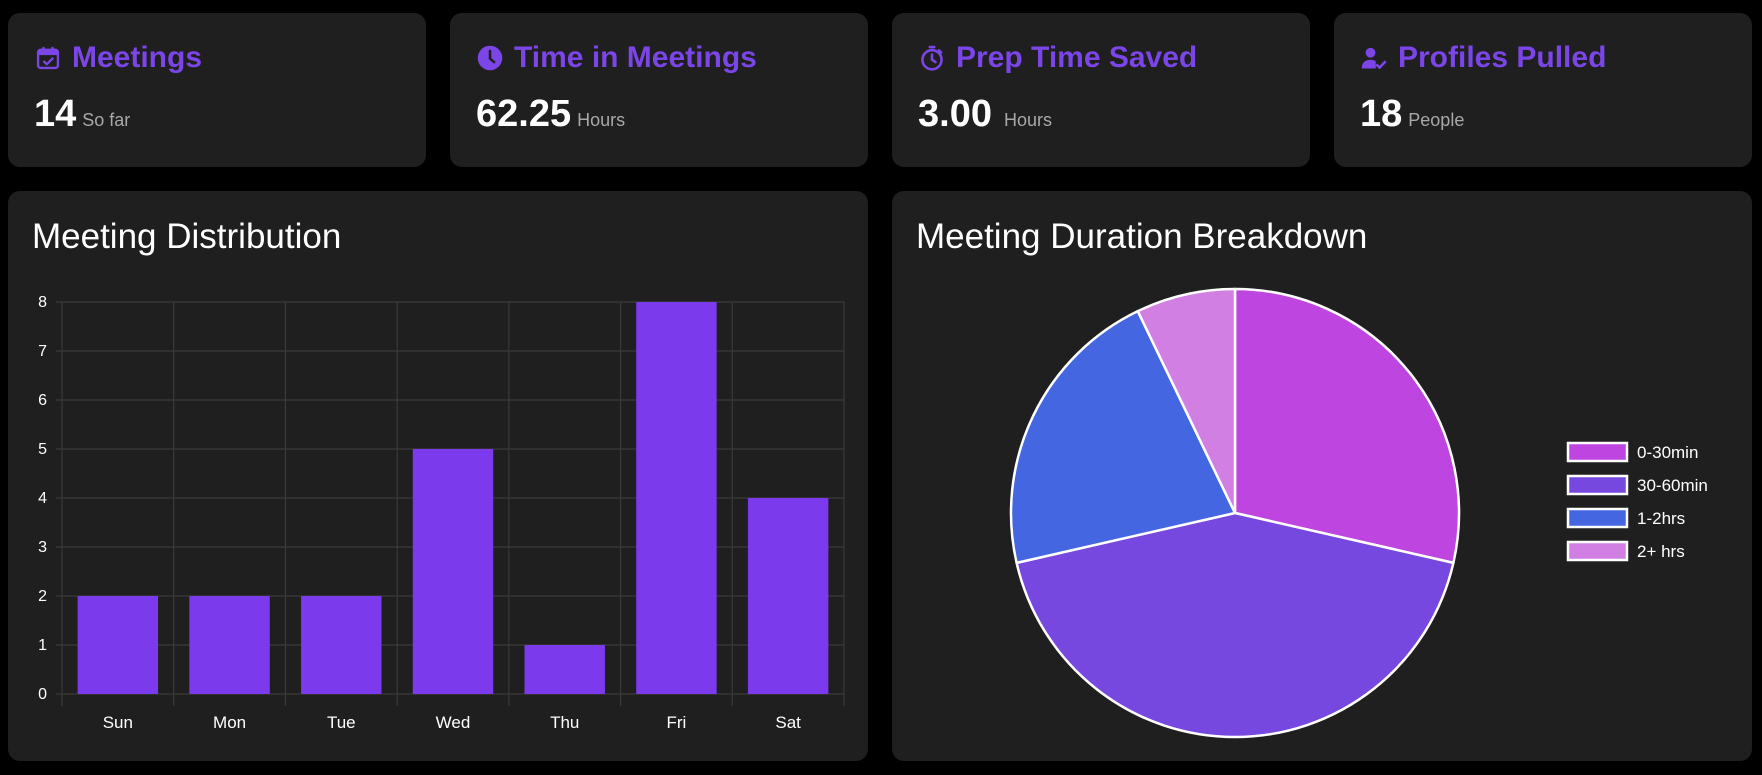 This screenshot has width=1762, height=775. I want to click on y-tick-label: 7, so click(42, 351).